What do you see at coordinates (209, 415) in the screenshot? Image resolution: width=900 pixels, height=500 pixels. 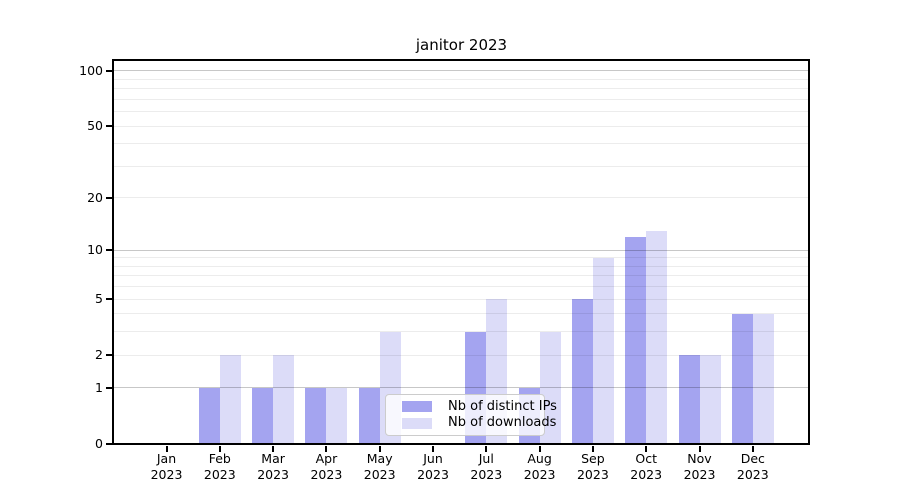 I see `bar-nb-of-distinct-ips-feb-2023` at bounding box center [209, 415].